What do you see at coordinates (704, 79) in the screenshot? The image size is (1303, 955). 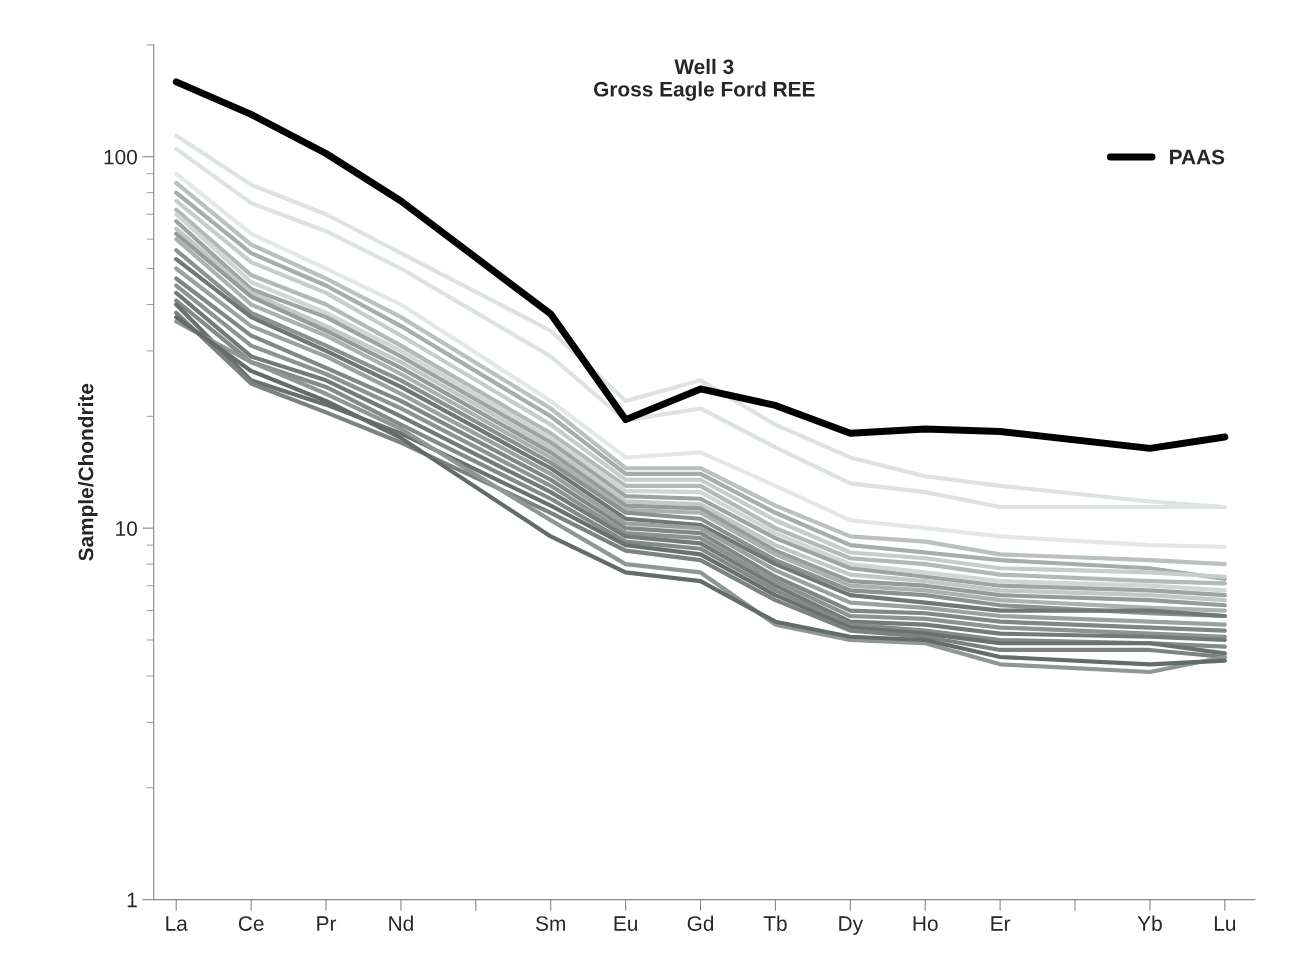 I see `text: Well 3 Gross Eagle Ford REE` at bounding box center [704, 79].